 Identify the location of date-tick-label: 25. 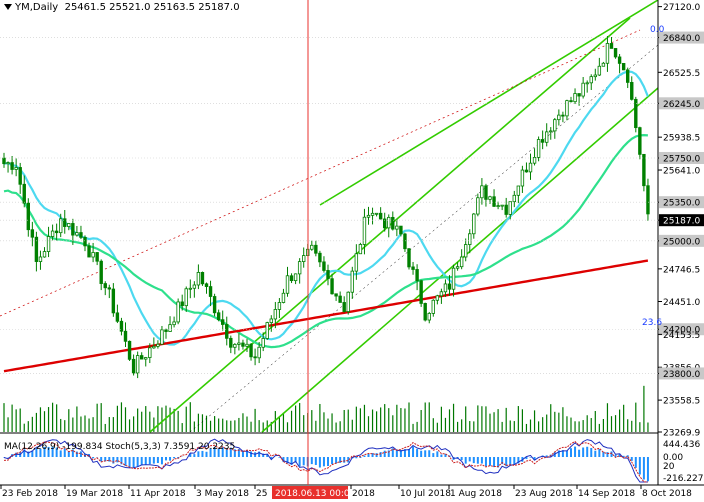
(261, 494).